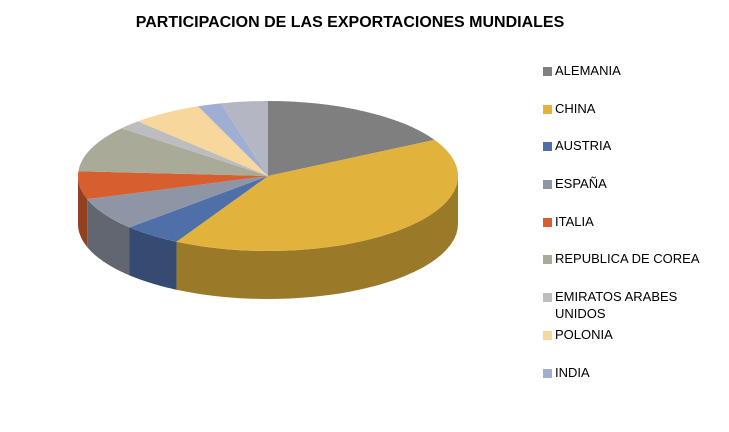 The height and width of the screenshot is (432, 729). Describe the element at coordinates (583, 146) in the screenshot. I see `legend-label: AUSTRIA` at that location.